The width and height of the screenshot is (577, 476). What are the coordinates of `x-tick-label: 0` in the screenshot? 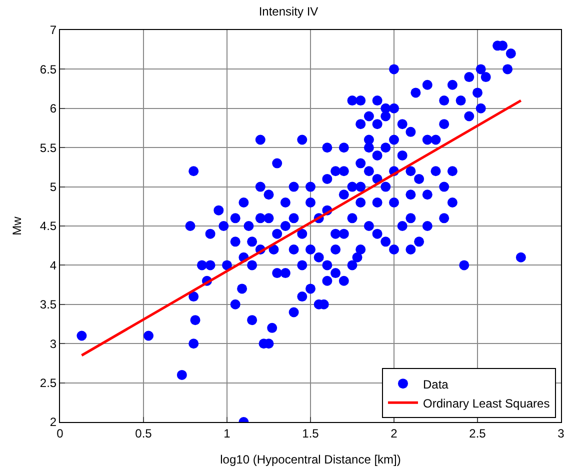 It's located at (60, 433).